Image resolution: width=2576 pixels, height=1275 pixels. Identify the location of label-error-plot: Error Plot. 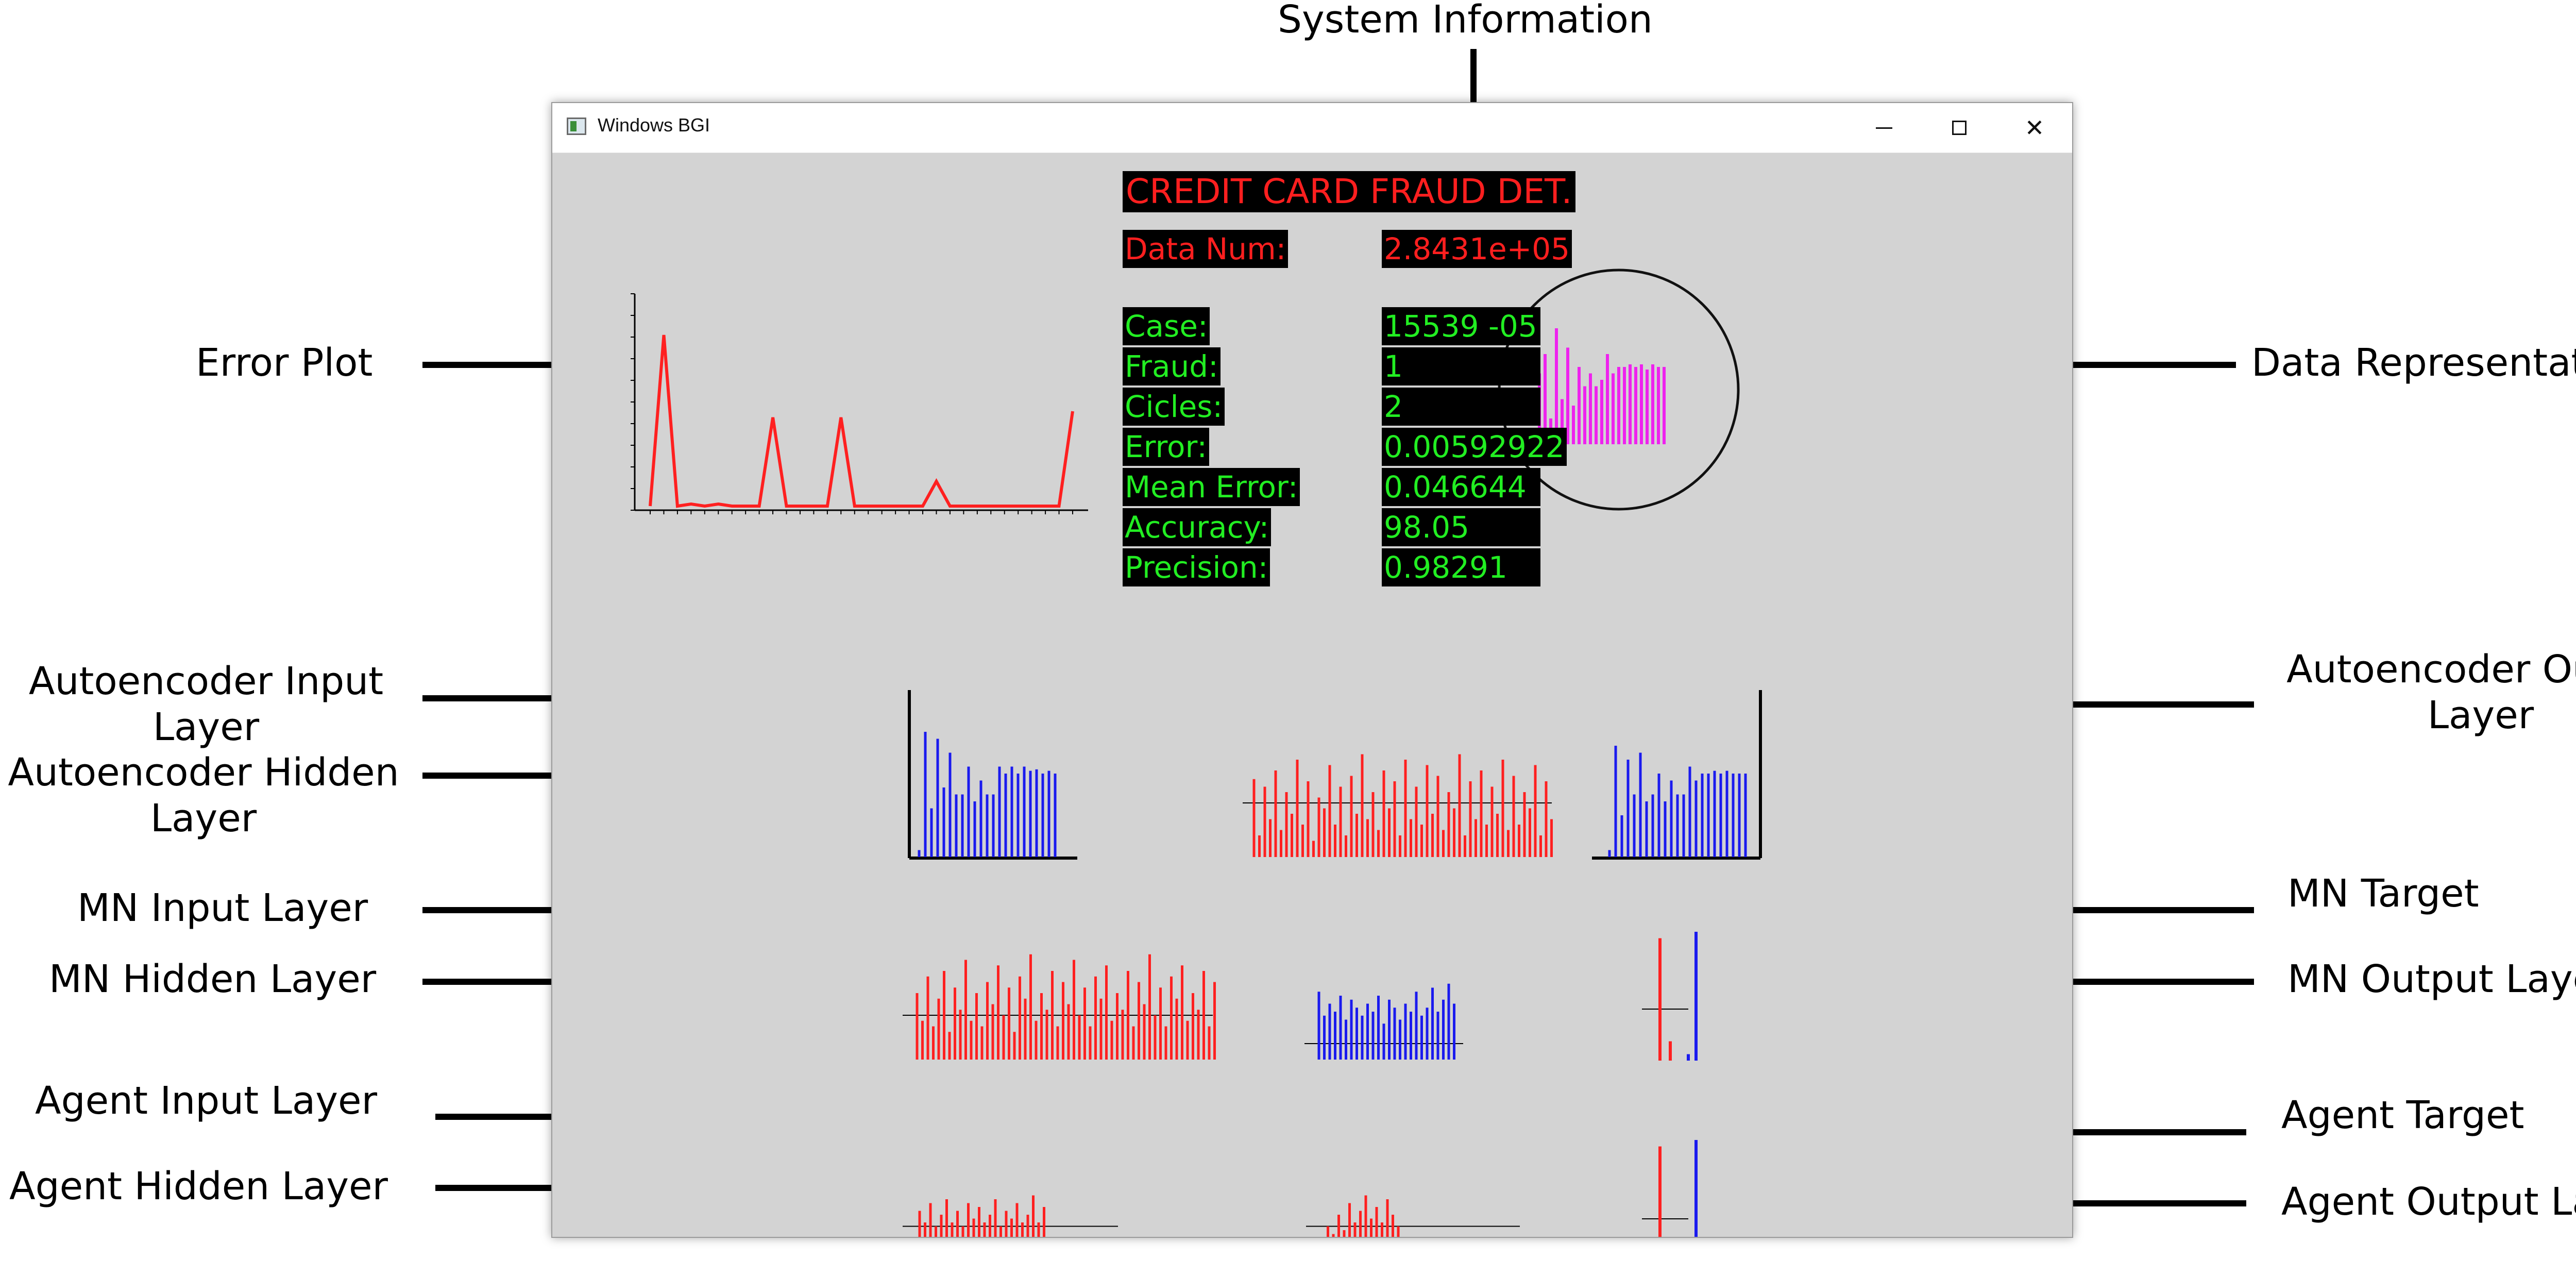
(284, 363).